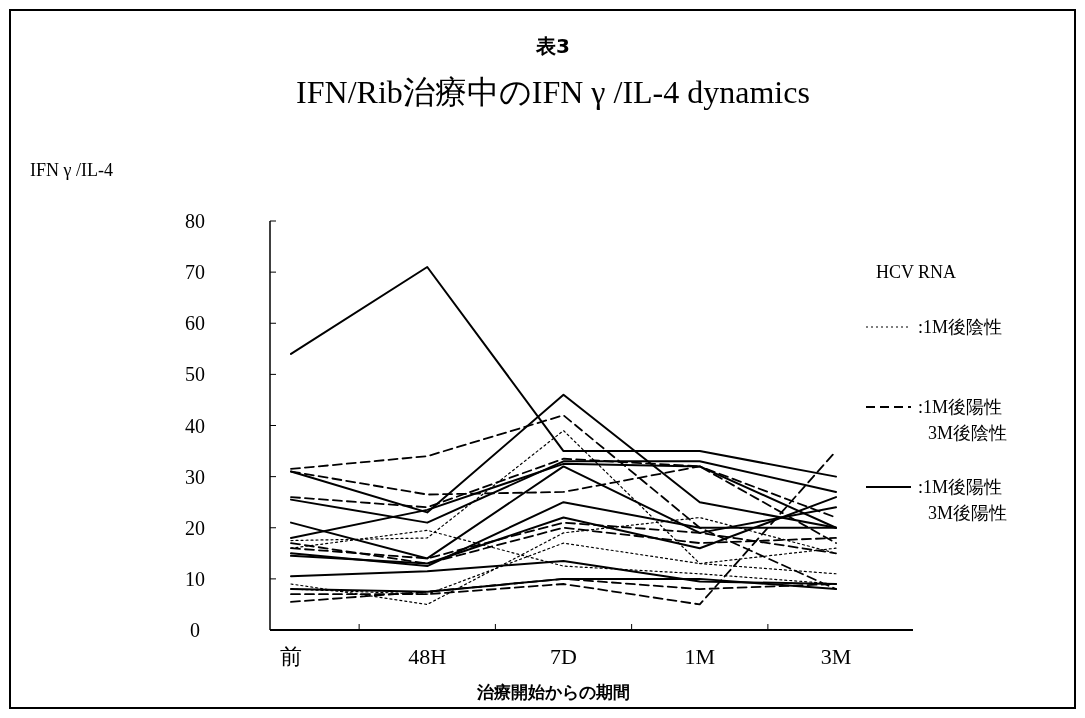  I want to click on legend-label: :1M後陰性, so click(960, 327).